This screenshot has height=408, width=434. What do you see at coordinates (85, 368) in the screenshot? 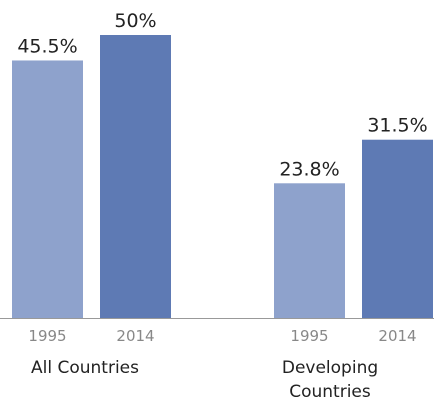
I see `group-label: All Countries` at bounding box center [85, 368].